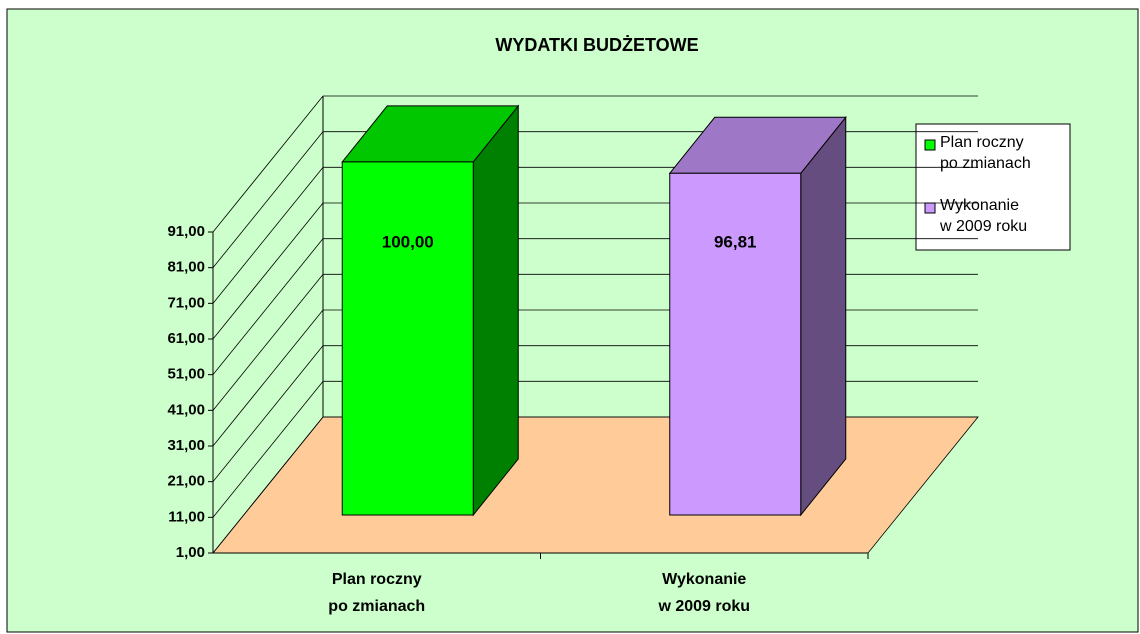 This screenshot has height=634, width=1140. Describe the element at coordinates (984, 216) in the screenshot. I see `legend-label: Wykonanie w 2009 roku` at that location.